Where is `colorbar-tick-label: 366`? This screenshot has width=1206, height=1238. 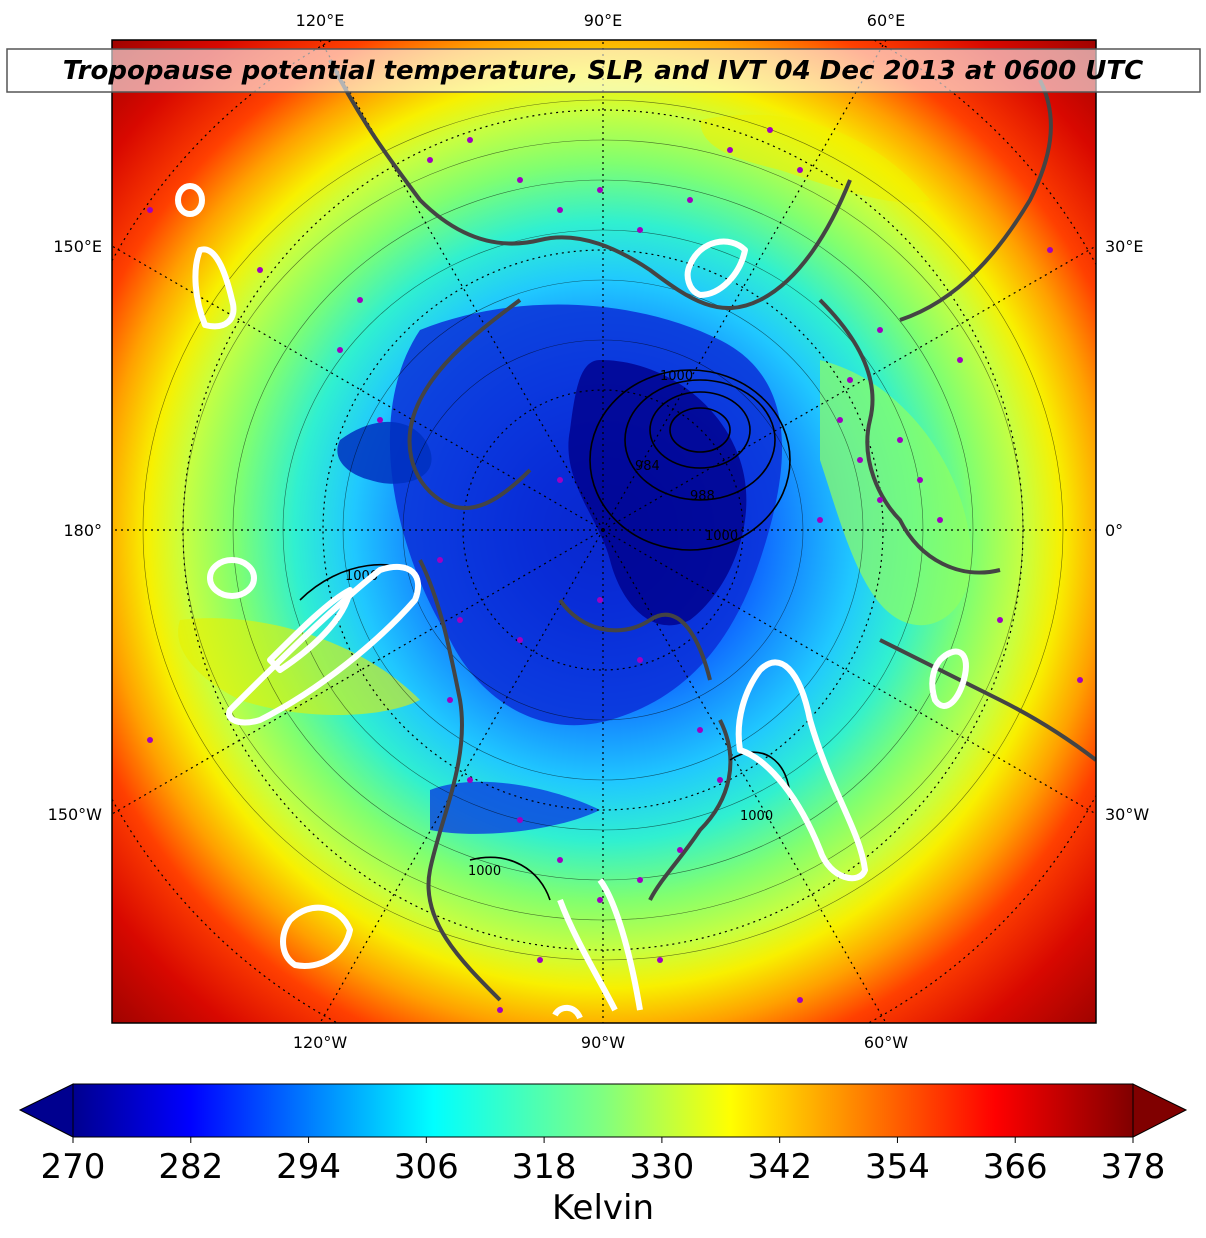
colorbar-tick-label: 366 is located at coordinates (1015, 1167).